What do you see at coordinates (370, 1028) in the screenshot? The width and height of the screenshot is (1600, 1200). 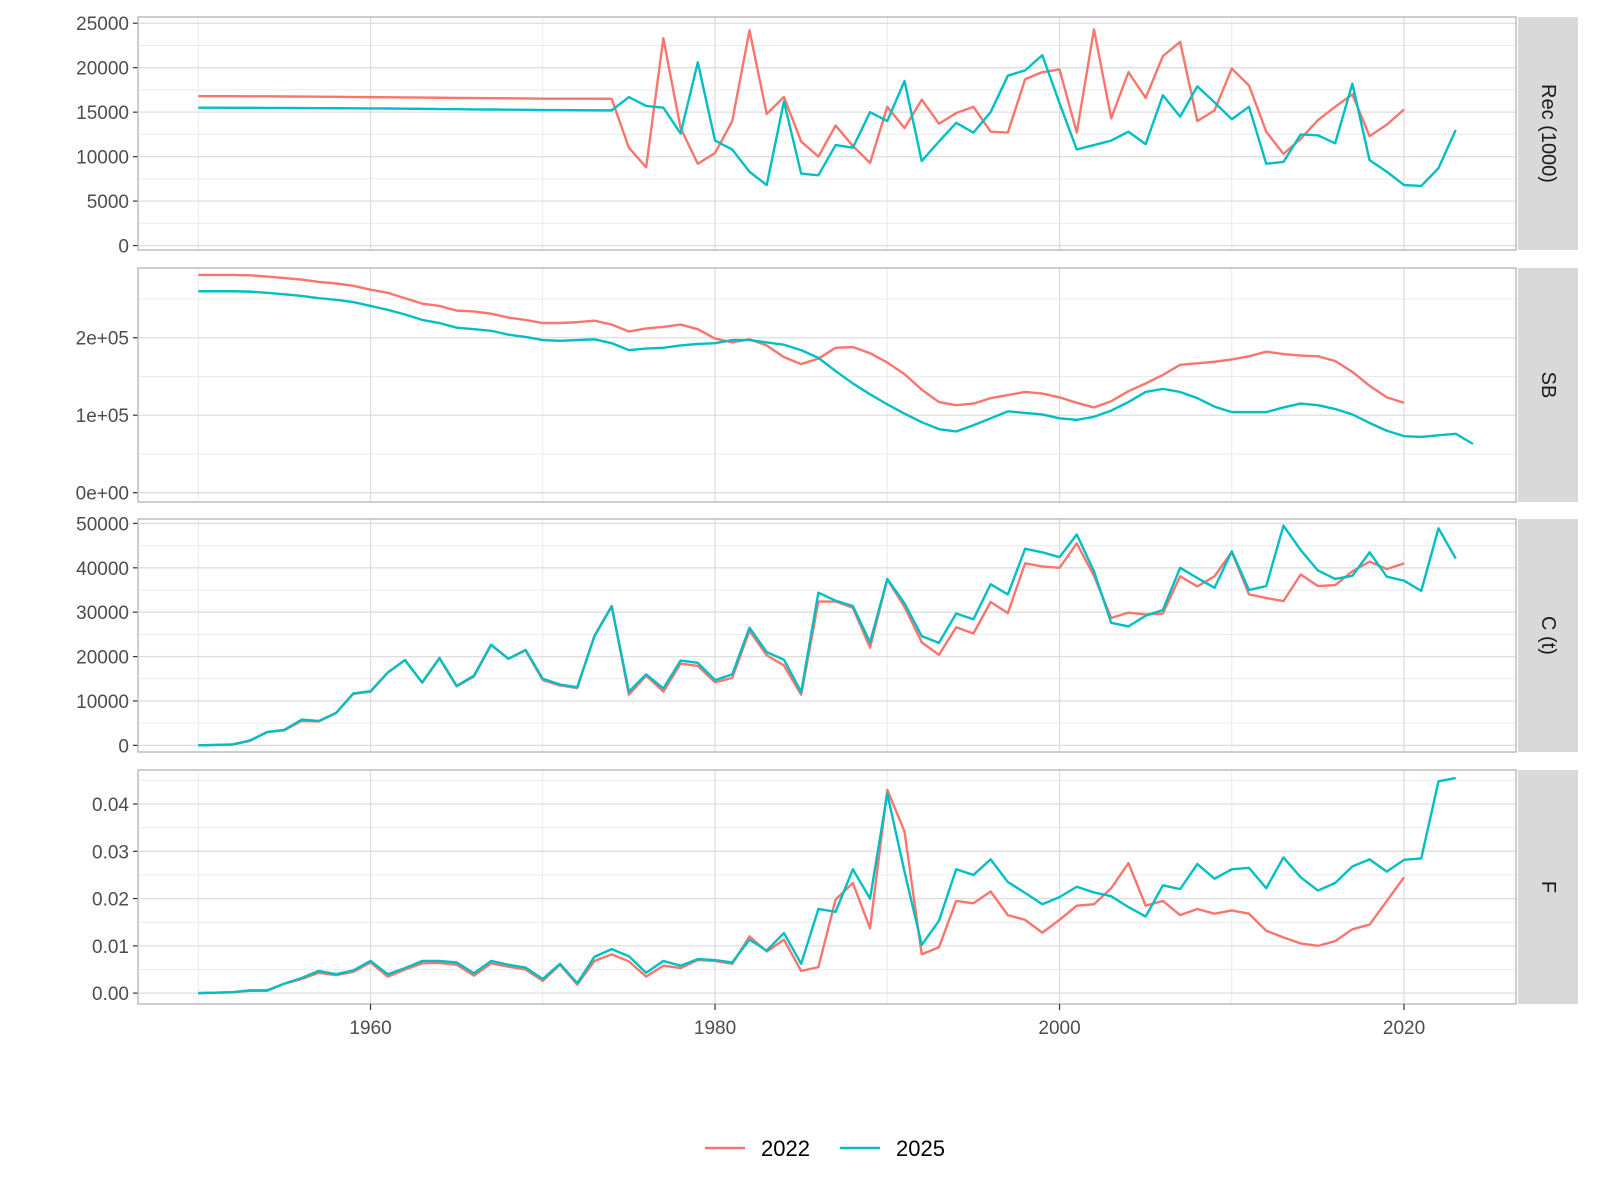 I see `x-tick-label: 1960` at bounding box center [370, 1028].